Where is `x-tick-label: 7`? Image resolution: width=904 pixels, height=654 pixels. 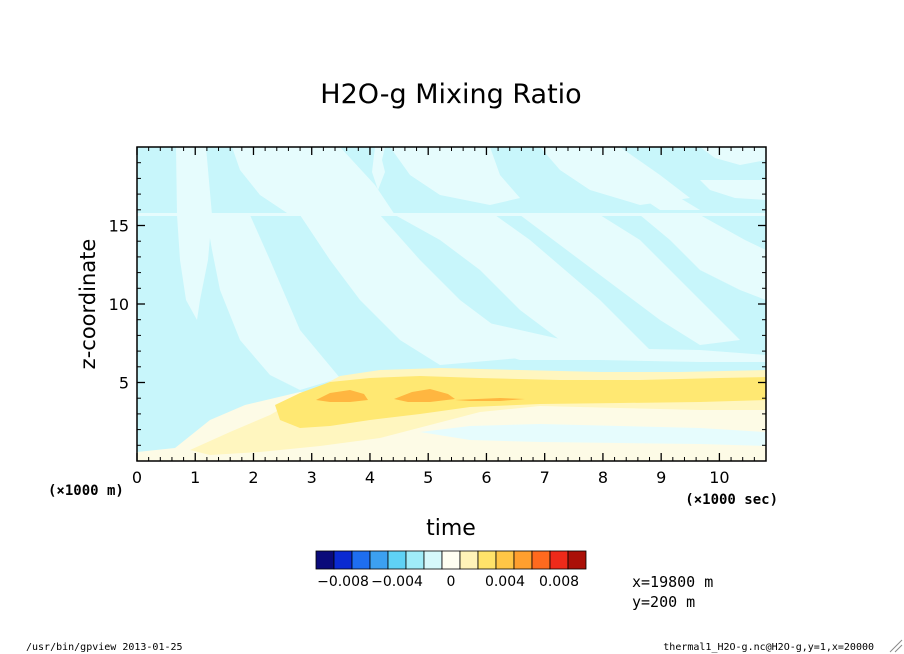 x-tick-label: 7 is located at coordinates (545, 477).